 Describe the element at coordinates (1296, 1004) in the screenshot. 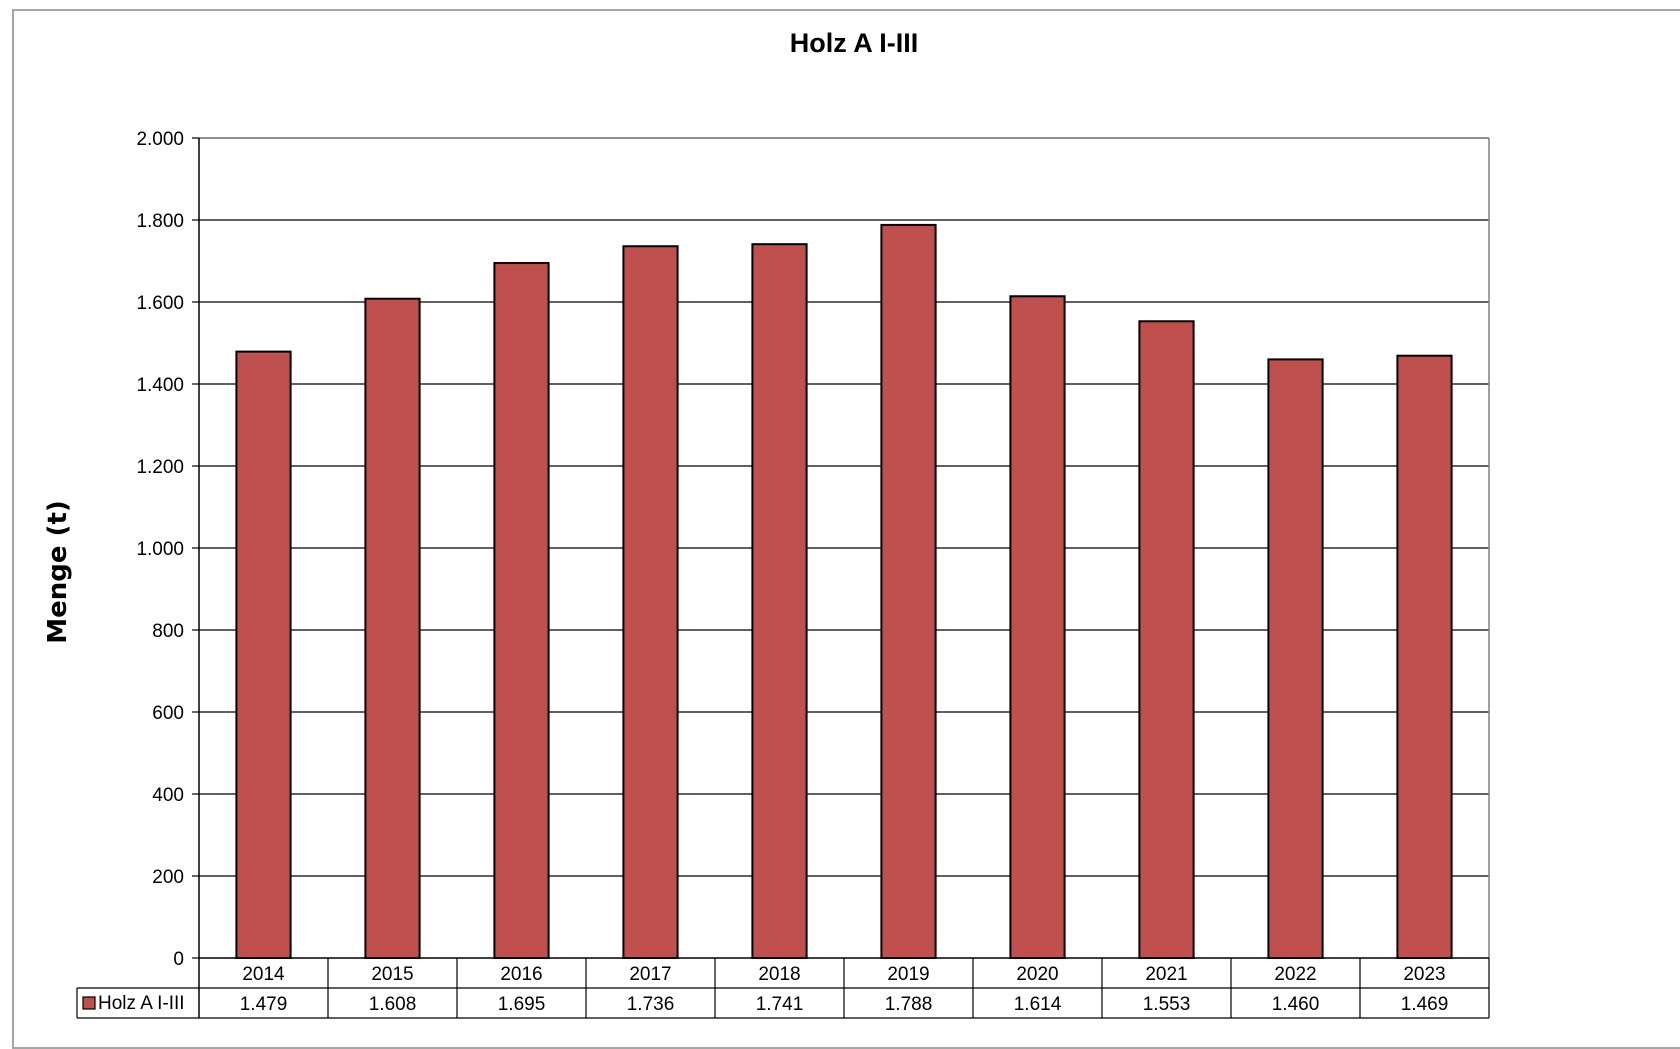

I see `data-label: 1.460` at that location.